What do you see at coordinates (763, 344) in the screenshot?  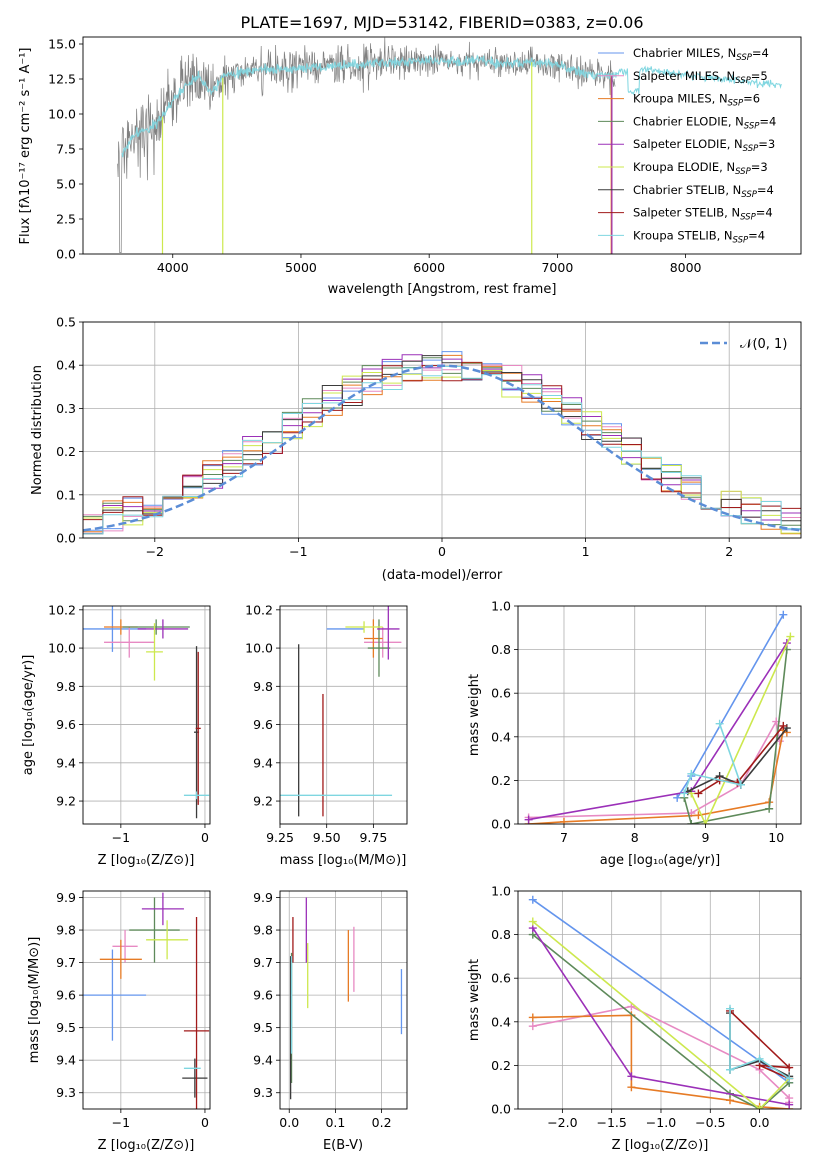 I see `legend-entry: 𝒩(0, 1)` at bounding box center [763, 344].